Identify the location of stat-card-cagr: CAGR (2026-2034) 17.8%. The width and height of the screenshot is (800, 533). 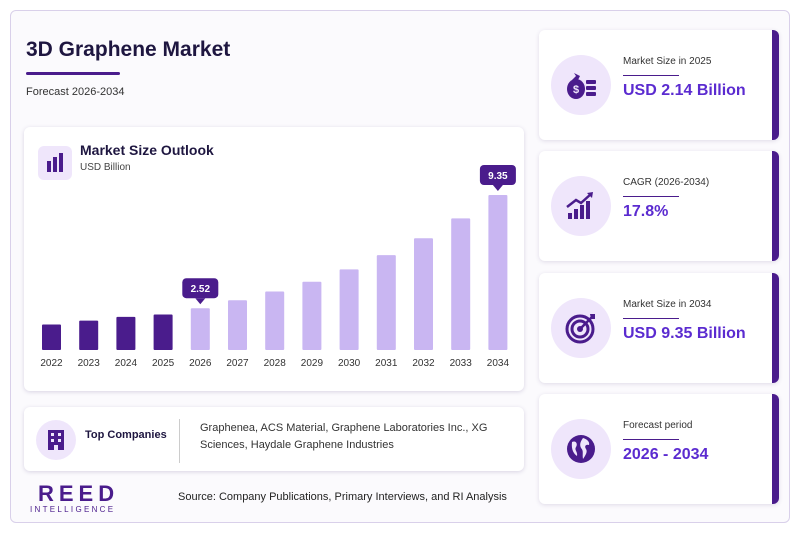
(659, 206).